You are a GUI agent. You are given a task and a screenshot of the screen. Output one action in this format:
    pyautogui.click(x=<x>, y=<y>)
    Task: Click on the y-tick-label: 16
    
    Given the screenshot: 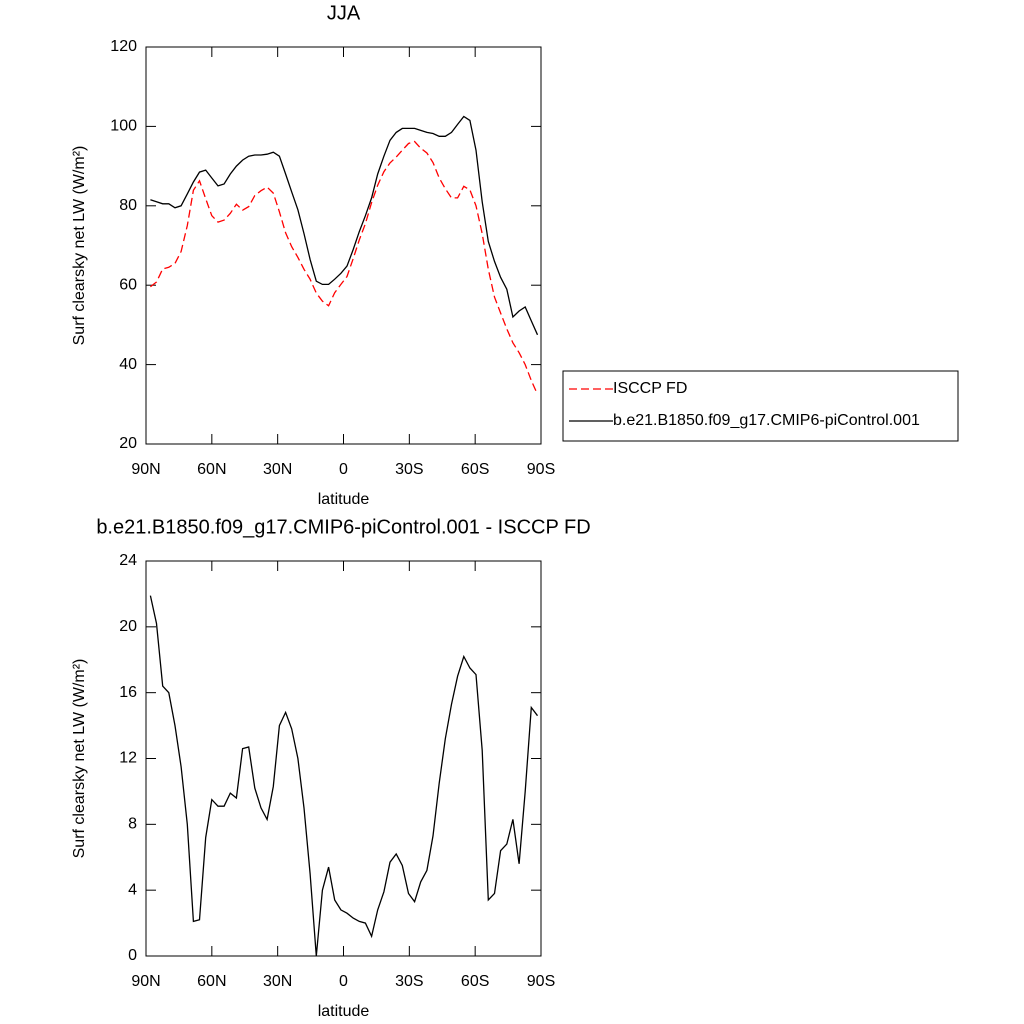 What is the action you would take?
    pyautogui.click(x=128, y=692)
    